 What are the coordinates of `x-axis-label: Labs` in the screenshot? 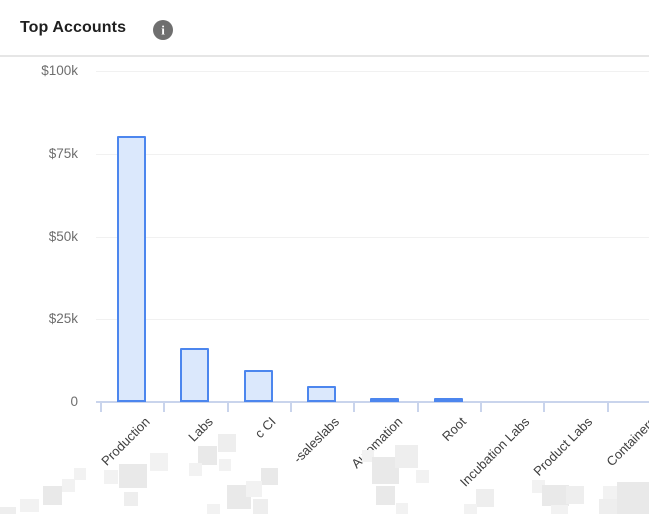 It's located at (200, 429).